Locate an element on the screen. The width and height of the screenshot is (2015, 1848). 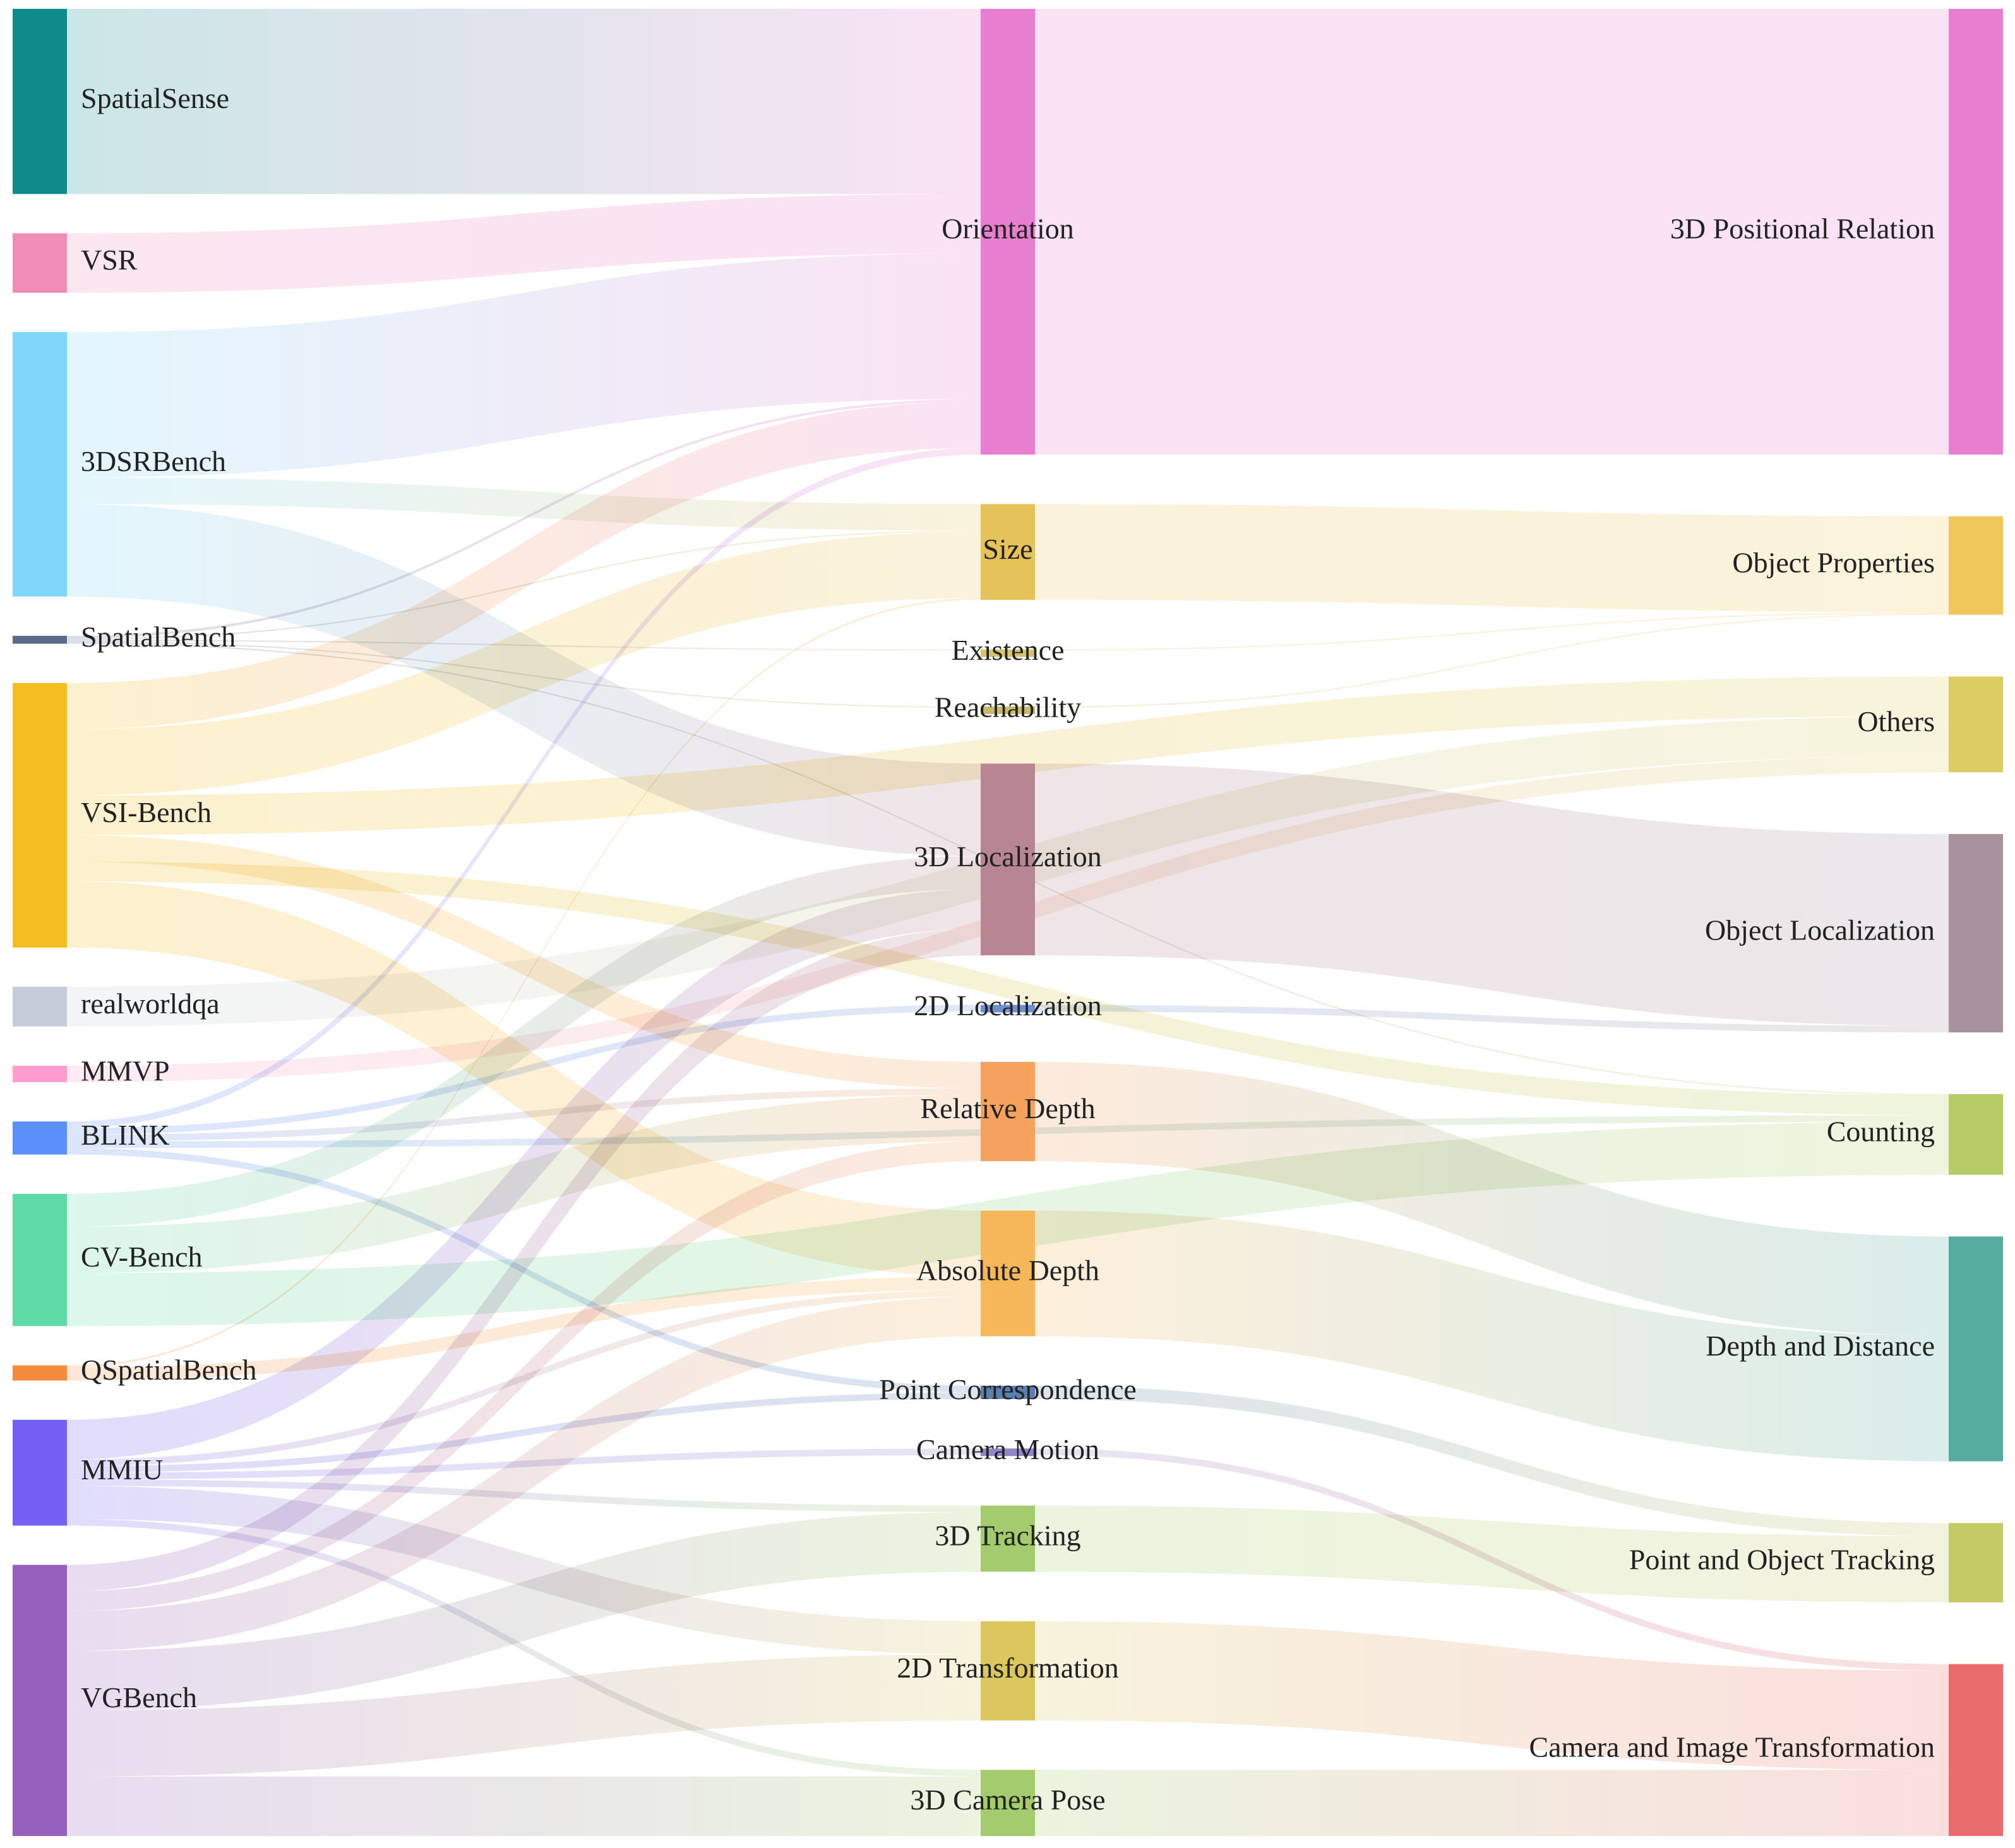
link-relative-depth-to-depth-and-distance is located at coordinates (1492, 1198).